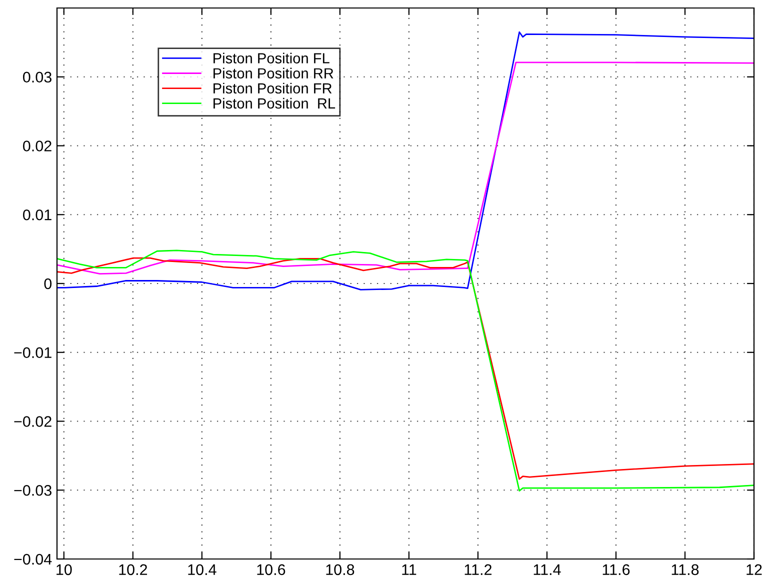 This screenshot has height=586, width=763. I want to click on y-tick-label: 0.01, so click(37, 214).